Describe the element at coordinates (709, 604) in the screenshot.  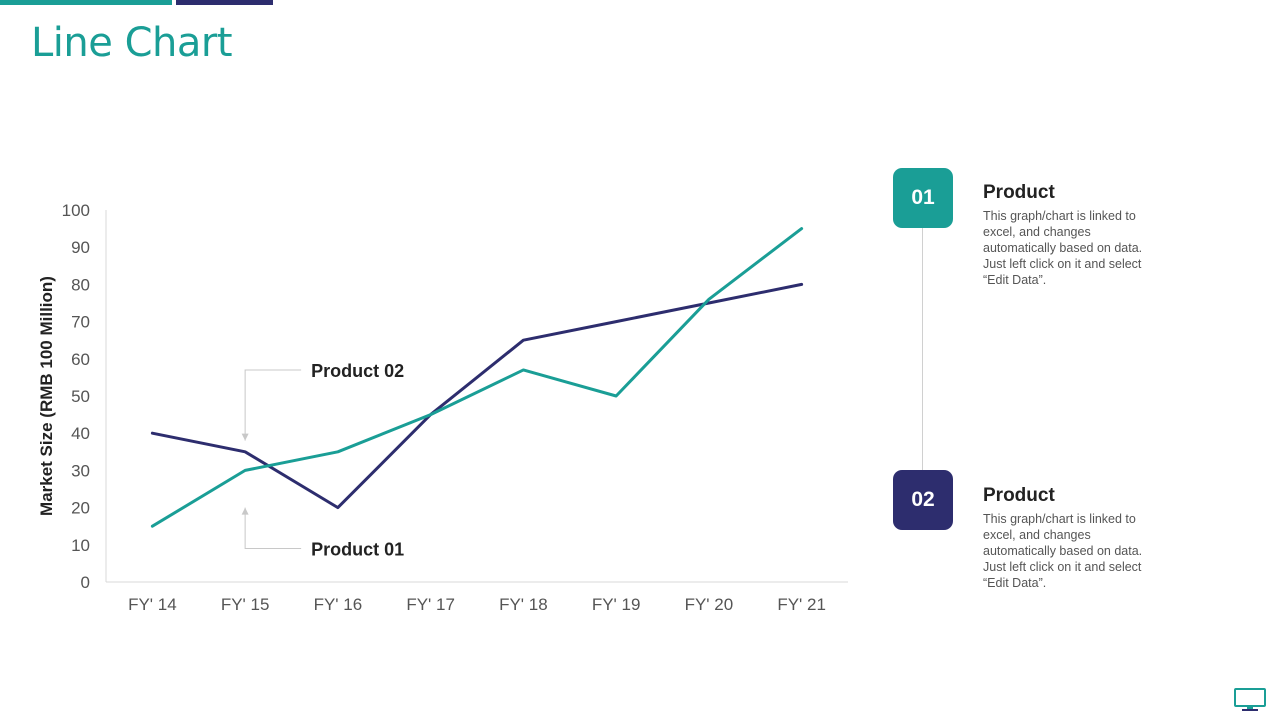
I see `x-tick-label: FY' 20` at that location.